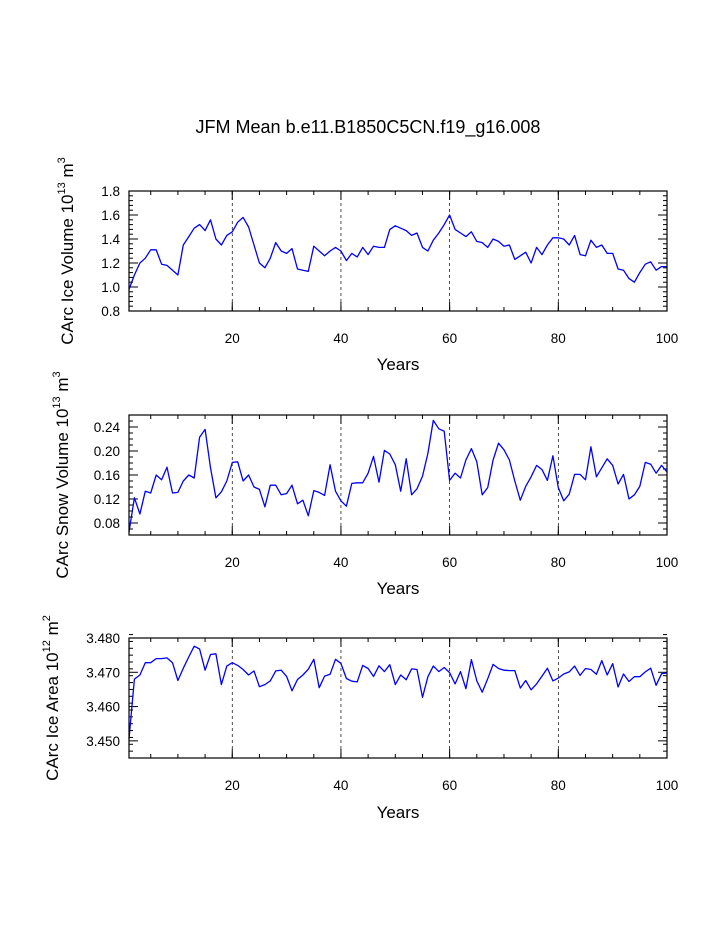  What do you see at coordinates (67, 270) in the screenshot?
I see `y-axis-title-main: CArc Ice Volume 10` at bounding box center [67, 270].